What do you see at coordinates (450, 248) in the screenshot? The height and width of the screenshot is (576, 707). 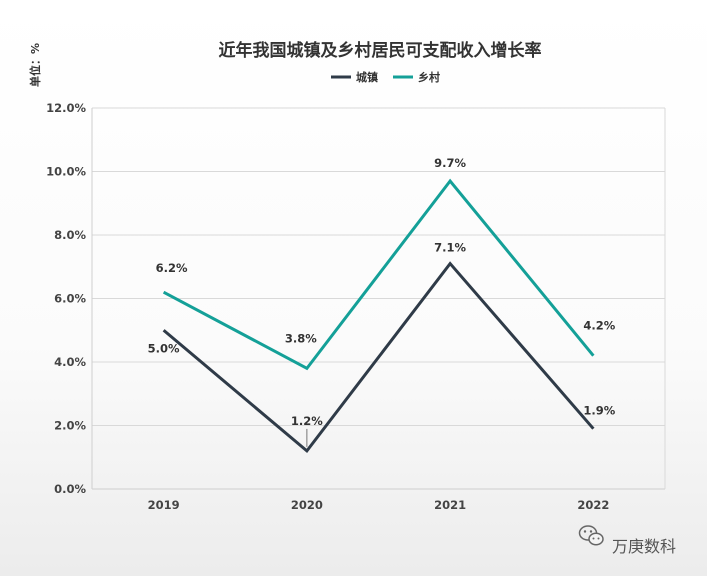 I see `data-label: 7.1%` at bounding box center [450, 248].